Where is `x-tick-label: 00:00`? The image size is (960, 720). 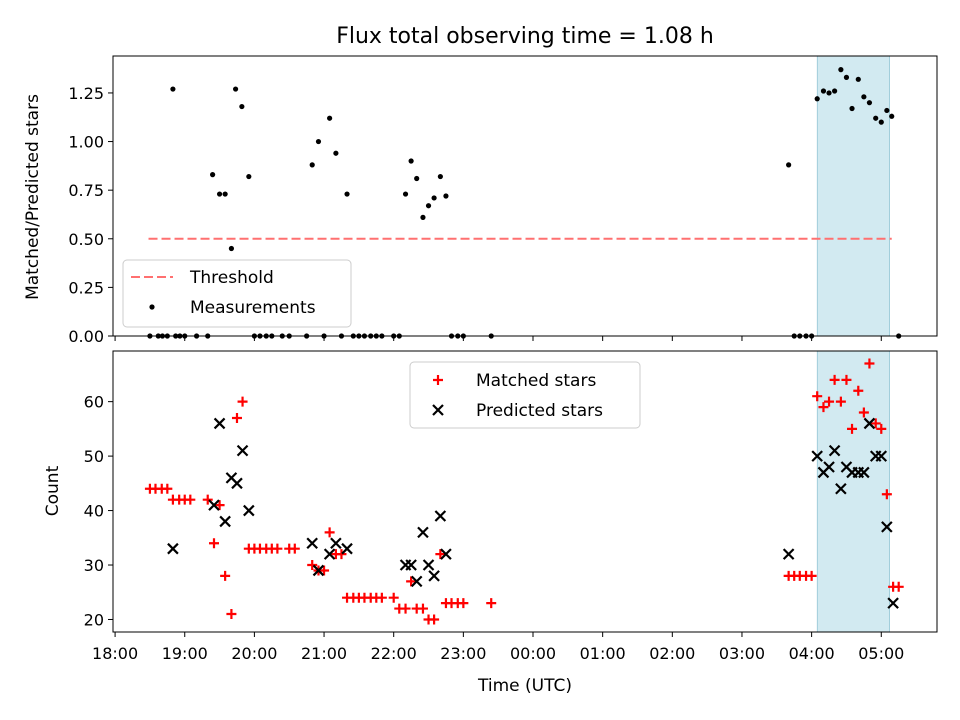 x-tick-label: 00:00 is located at coordinates (533, 653).